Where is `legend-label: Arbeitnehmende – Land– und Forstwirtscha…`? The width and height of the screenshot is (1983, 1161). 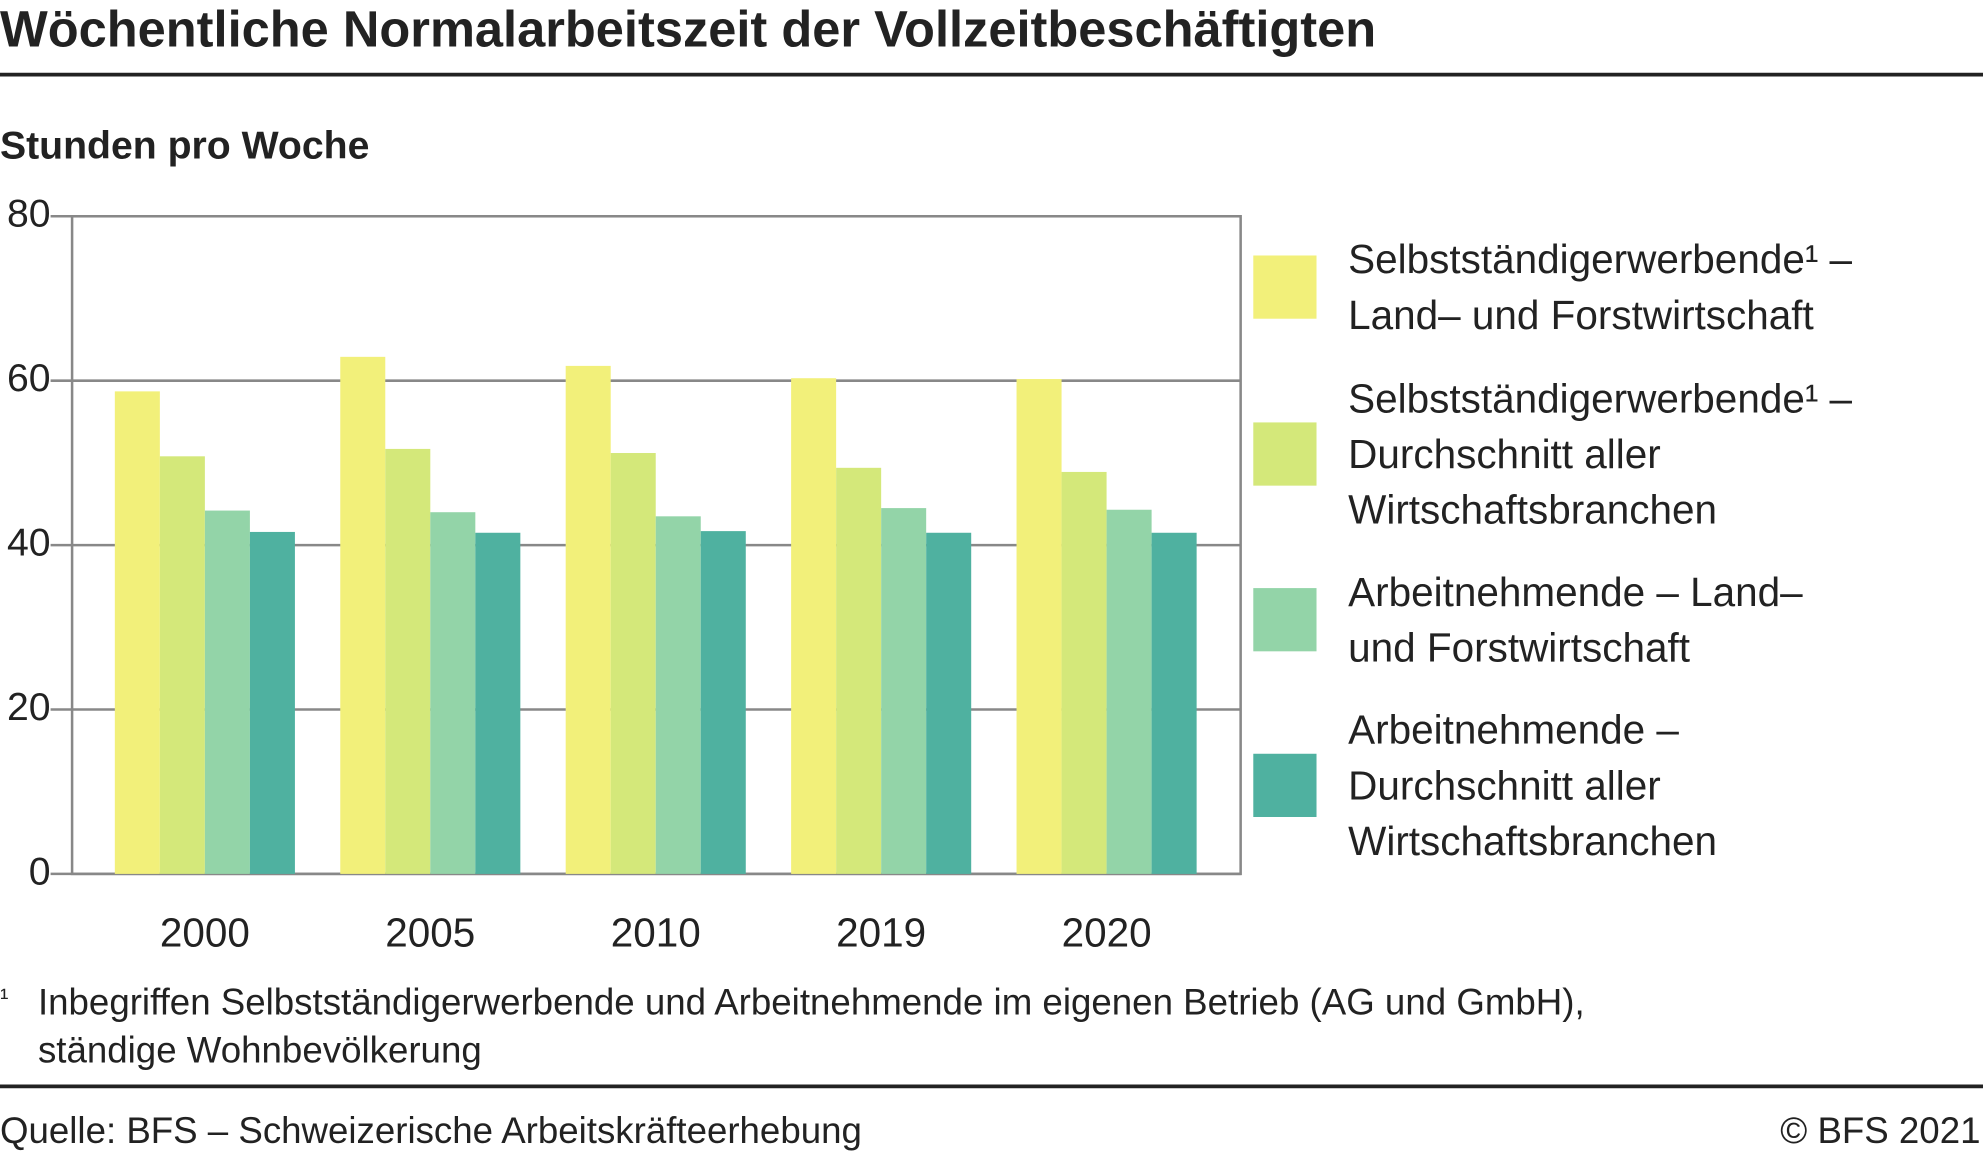 legend-label: Arbeitnehmende – Land– und Forstwirtscha… is located at coordinates (1575, 620).